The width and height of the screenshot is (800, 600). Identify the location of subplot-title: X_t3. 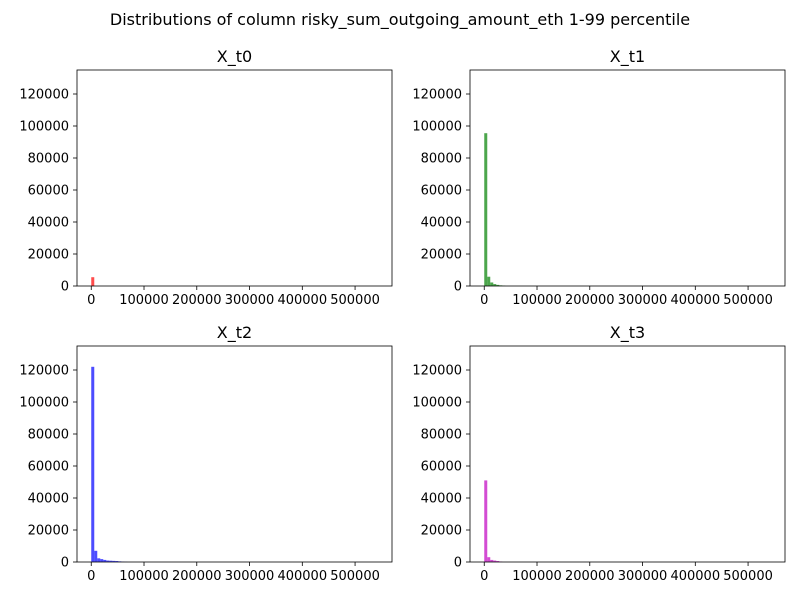
(627, 333).